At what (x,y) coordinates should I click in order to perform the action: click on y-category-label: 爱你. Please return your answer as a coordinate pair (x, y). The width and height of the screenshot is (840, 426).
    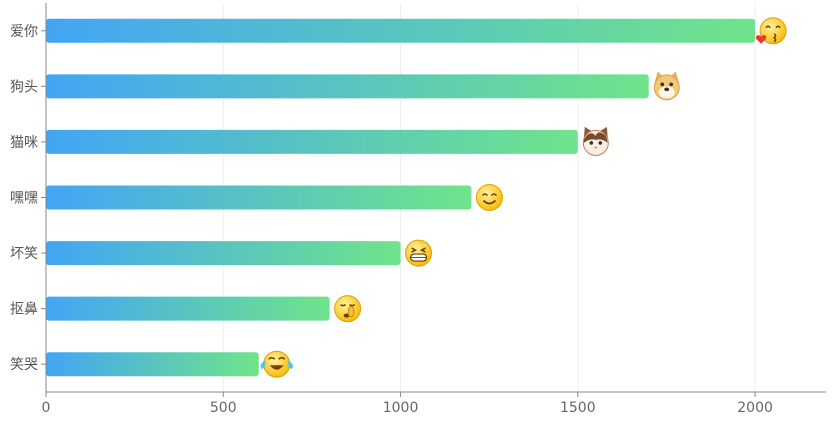
    Looking at the image, I should click on (24, 32).